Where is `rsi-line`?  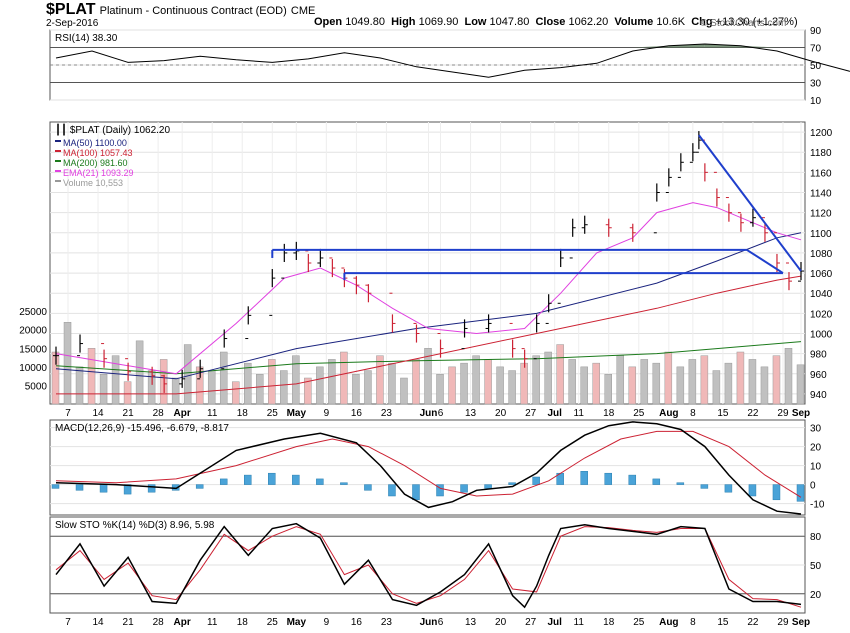 rsi-line is located at coordinates (452, 60).